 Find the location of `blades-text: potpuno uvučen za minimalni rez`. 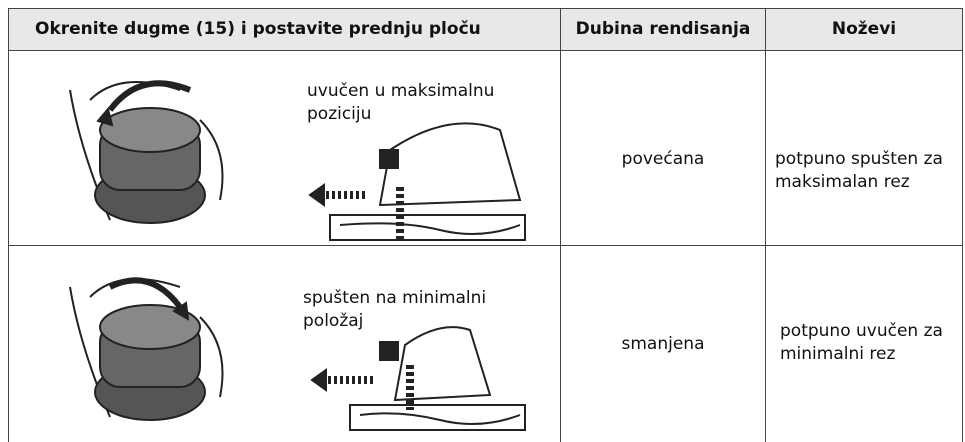

blades-text: potpuno uvučen za minimalni rez is located at coordinates (861, 342).